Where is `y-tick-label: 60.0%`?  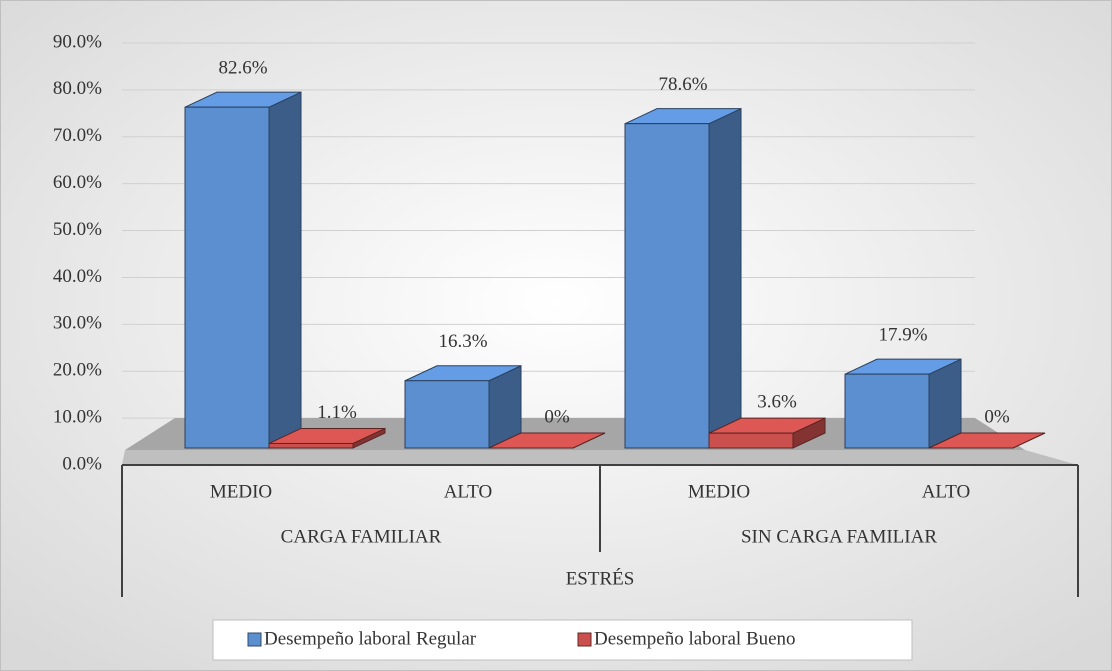
y-tick-label: 60.0% is located at coordinates (77, 182).